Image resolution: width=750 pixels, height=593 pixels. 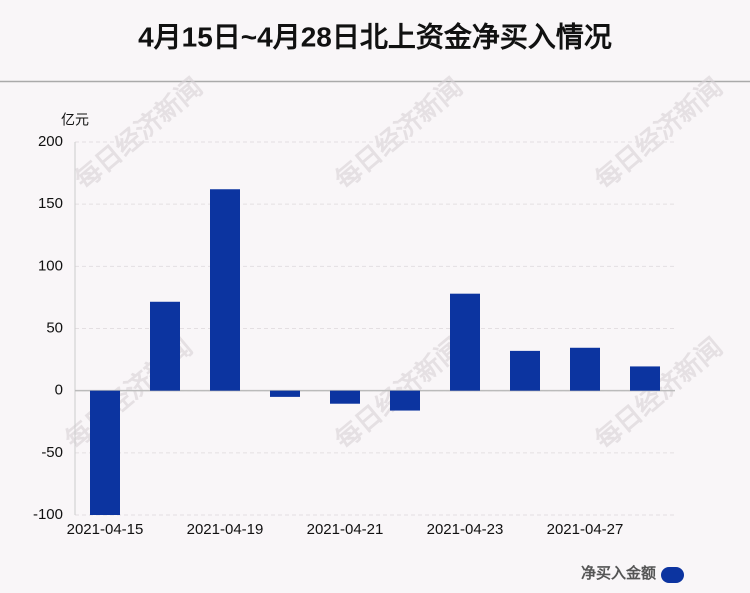 What do you see at coordinates (52, 452) in the screenshot?
I see `y-tick-label: -50` at bounding box center [52, 452].